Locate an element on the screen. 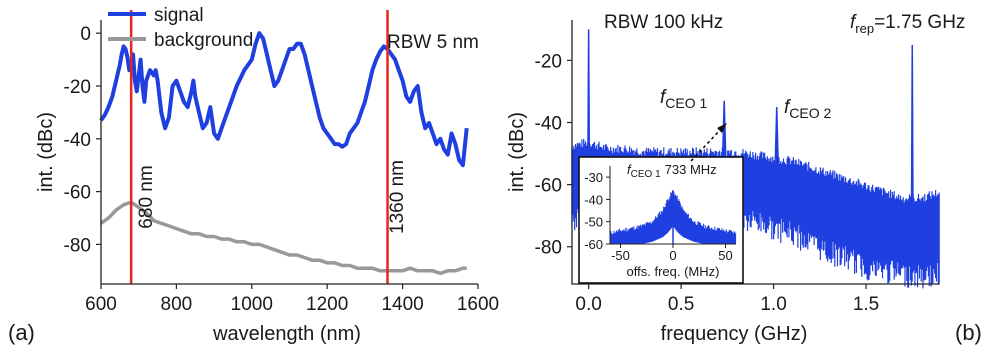 The width and height of the screenshot is (995, 354). legend-label-signal: signal is located at coordinates (179, 15).